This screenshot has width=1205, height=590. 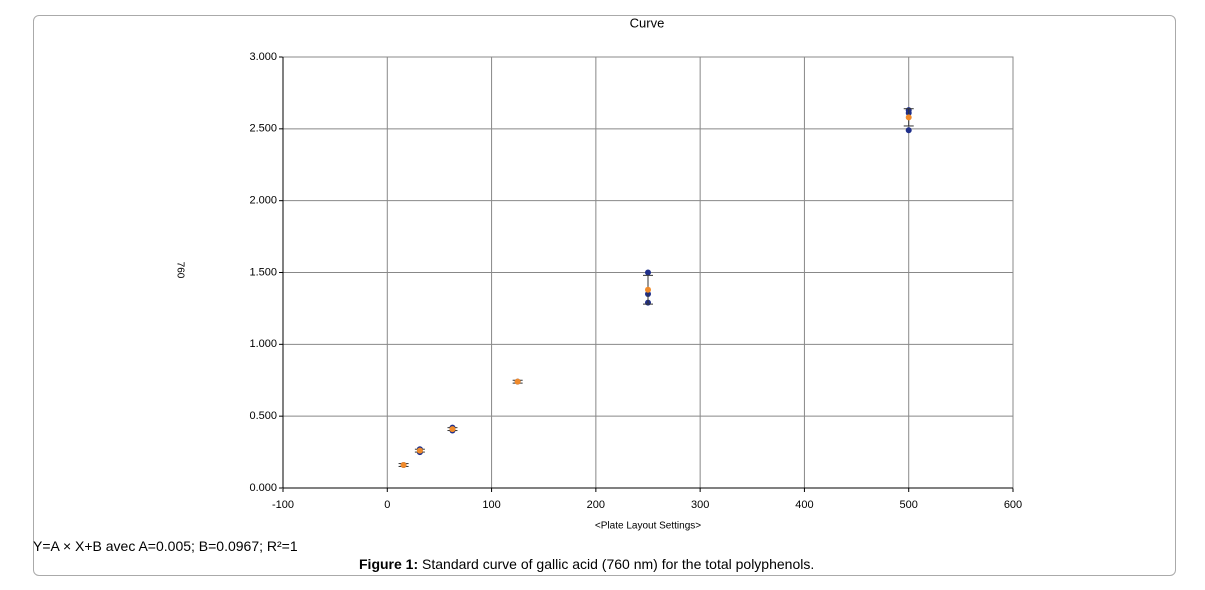 I want to click on x-tick-label: 500, so click(x=909, y=505).